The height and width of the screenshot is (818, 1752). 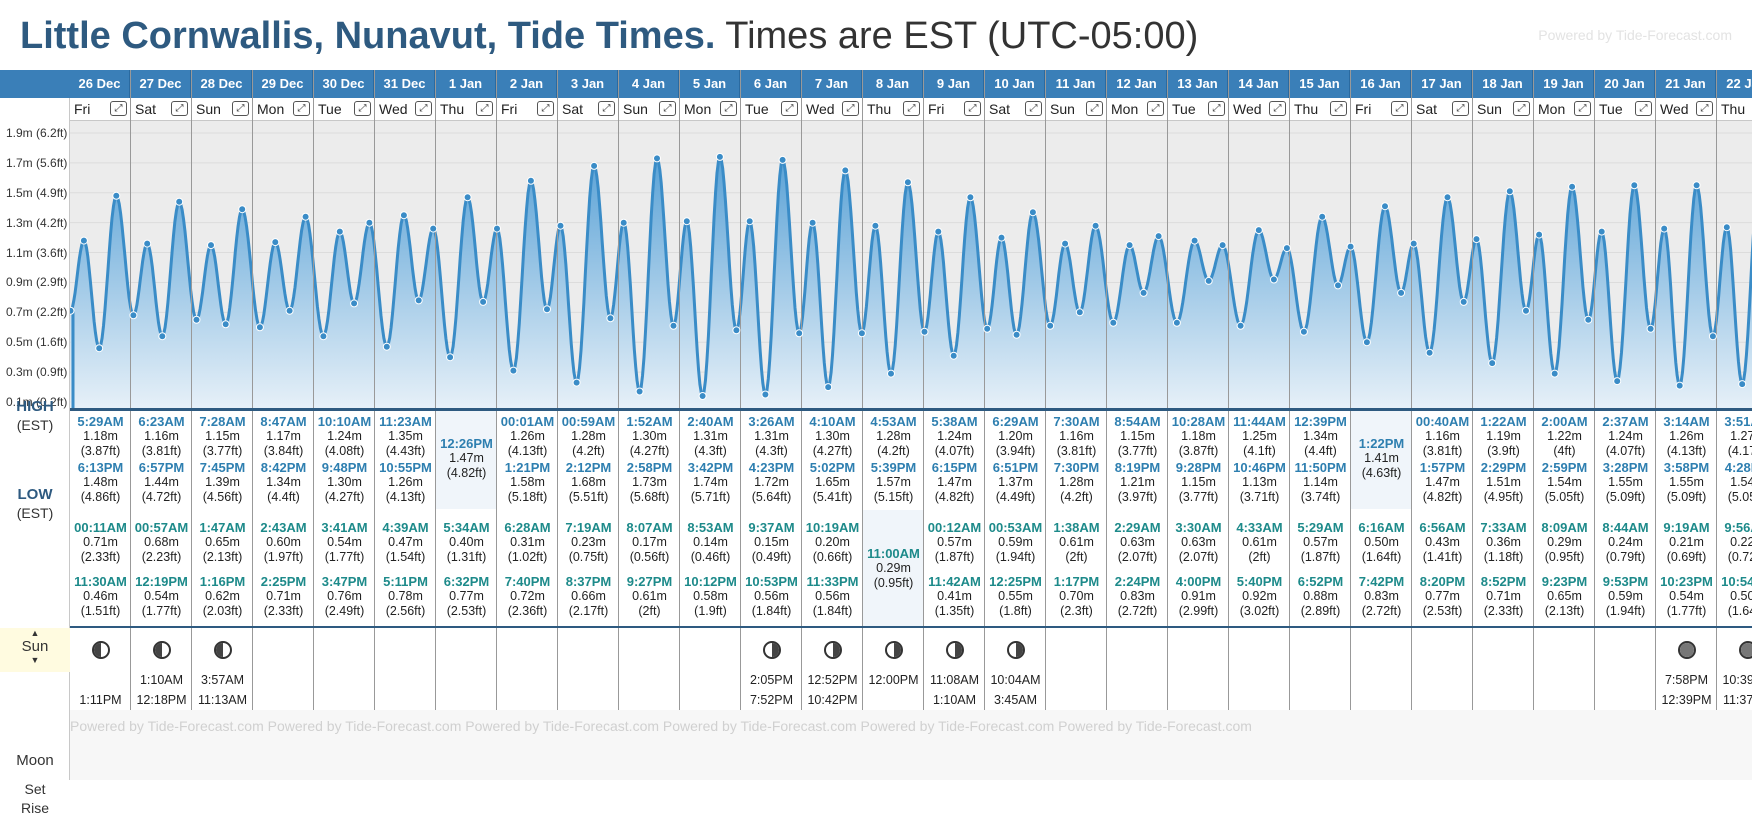 I want to click on date-header: 20 Jan, so click(x=1625, y=84).